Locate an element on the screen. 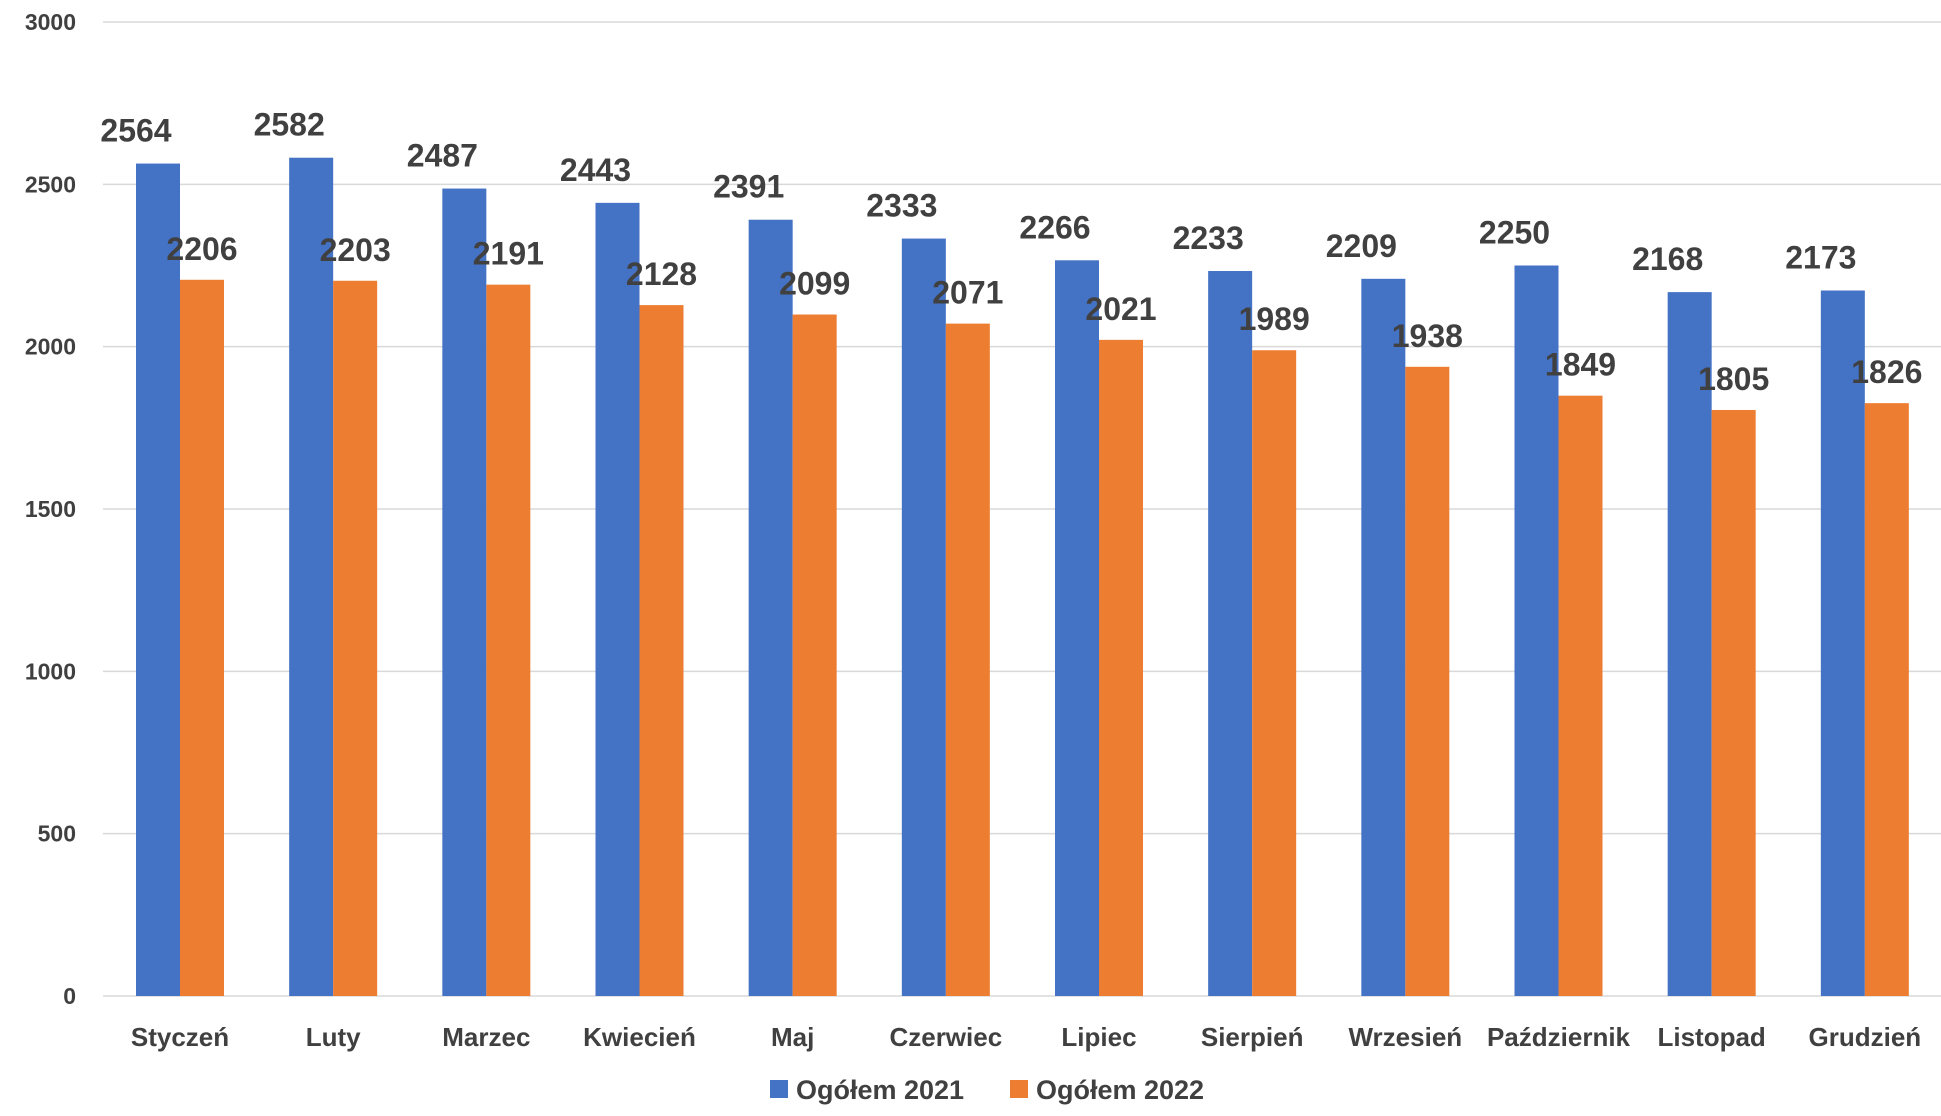 The image size is (1941, 1116). data-label: 2128 is located at coordinates (661, 274).